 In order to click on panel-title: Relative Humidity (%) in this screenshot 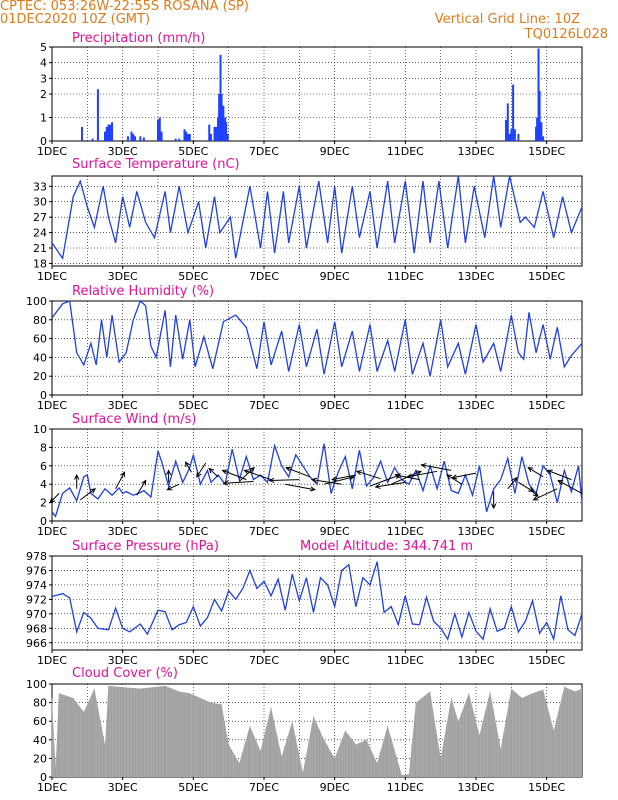, I will do `click(143, 291)`.